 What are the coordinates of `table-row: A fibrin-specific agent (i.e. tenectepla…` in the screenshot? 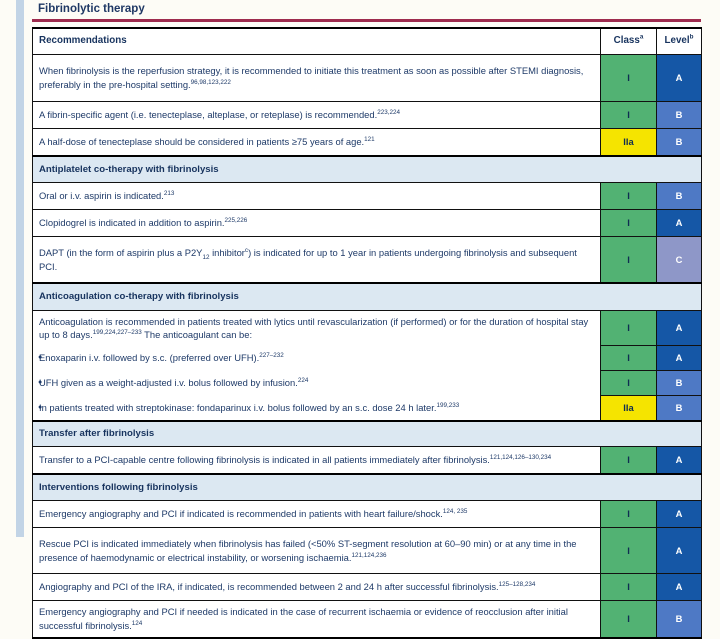 It's located at (367, 115).